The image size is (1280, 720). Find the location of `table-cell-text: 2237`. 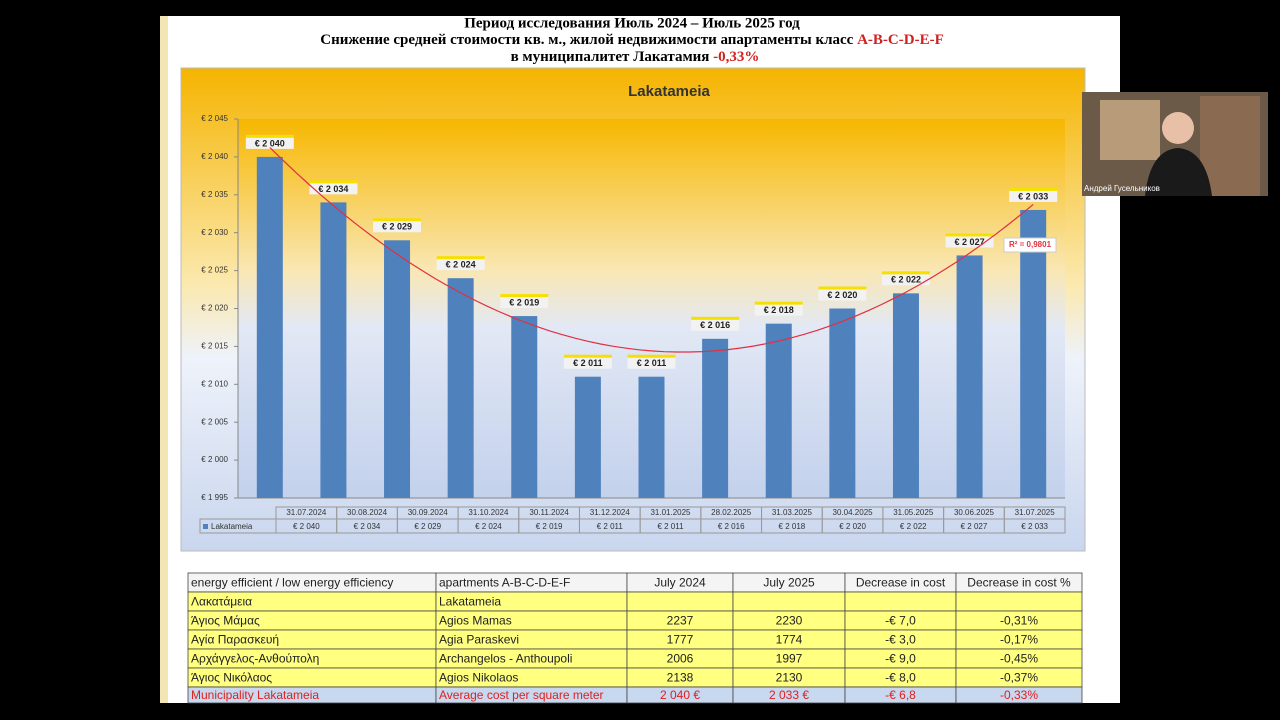

table-cell-text: 2237 is located at coordinates (680, 621).